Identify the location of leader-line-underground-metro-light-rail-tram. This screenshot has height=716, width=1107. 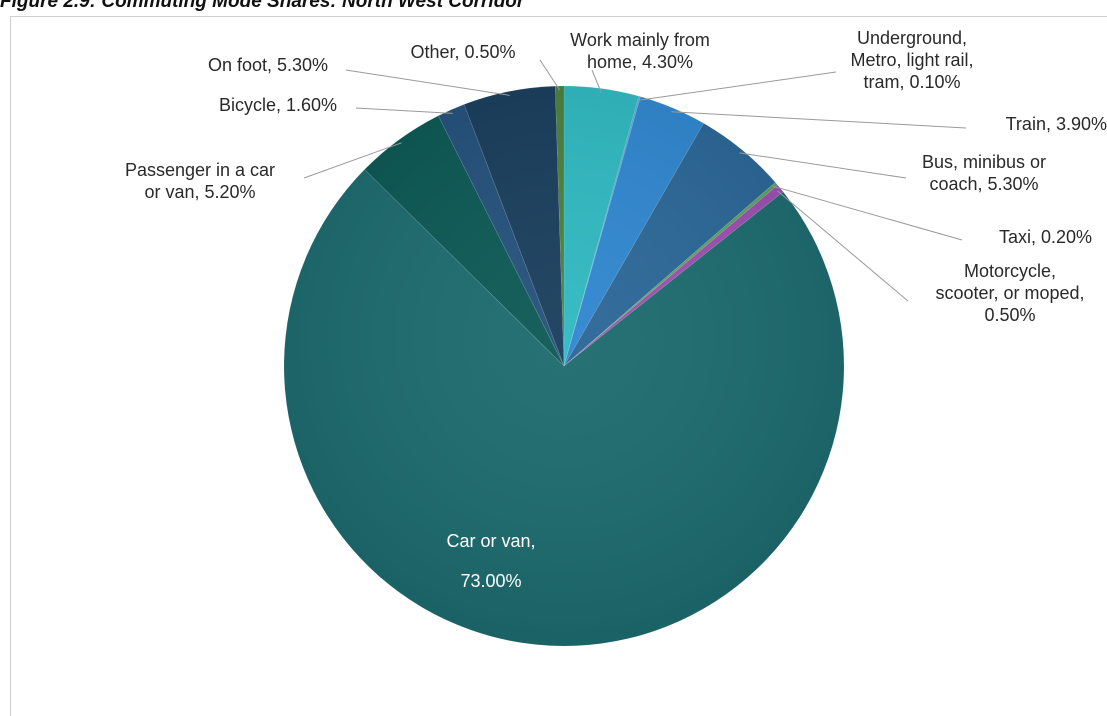
(737, 86).